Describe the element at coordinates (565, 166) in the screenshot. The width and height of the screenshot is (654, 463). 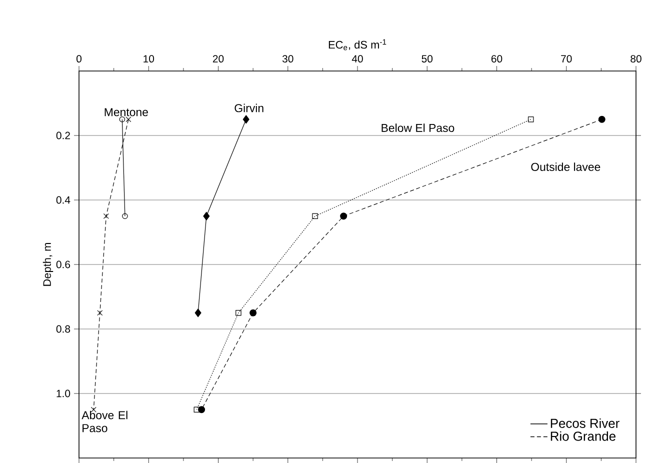
I see `series-label: Outside lavee` at that location.